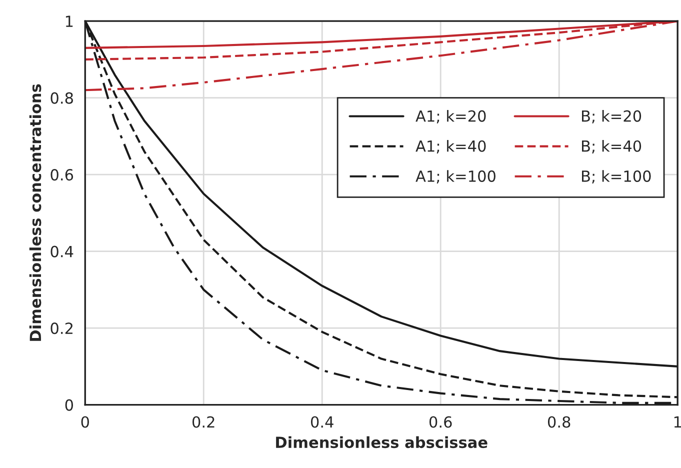  What do you see at coordinates (612, 147) in the screenshot?
I see `legend-label: B; k=40` at bounding box center [612, 147].